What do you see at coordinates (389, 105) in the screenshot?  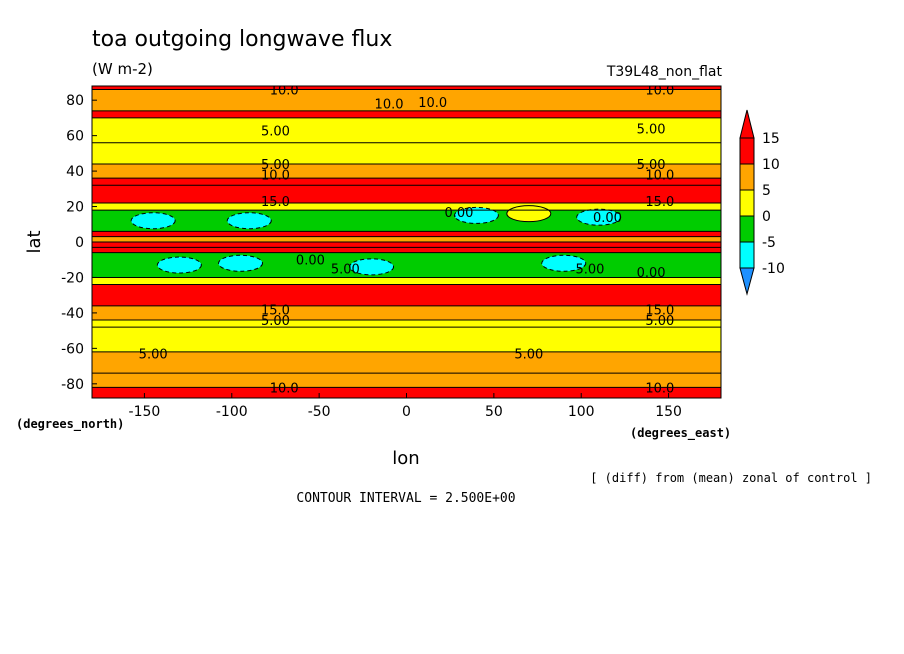 I see `contour-label-2: 10.0` at bounding box center [389, 105].